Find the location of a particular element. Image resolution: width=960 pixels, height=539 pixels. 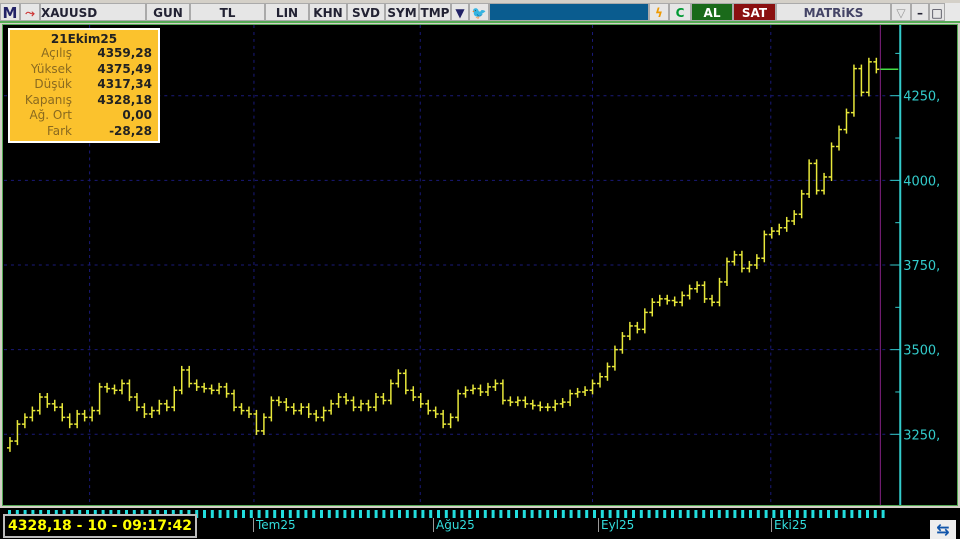

tmp-button: TMP is located at coordinates (435, 12).